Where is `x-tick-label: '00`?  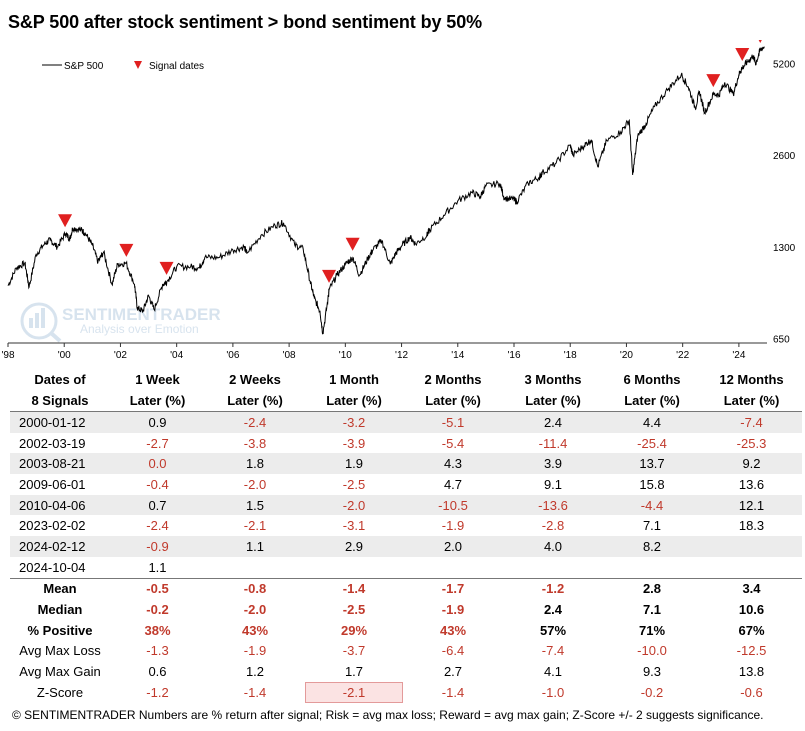
x-tick-label: '00 is located at coordinates (64, 355).